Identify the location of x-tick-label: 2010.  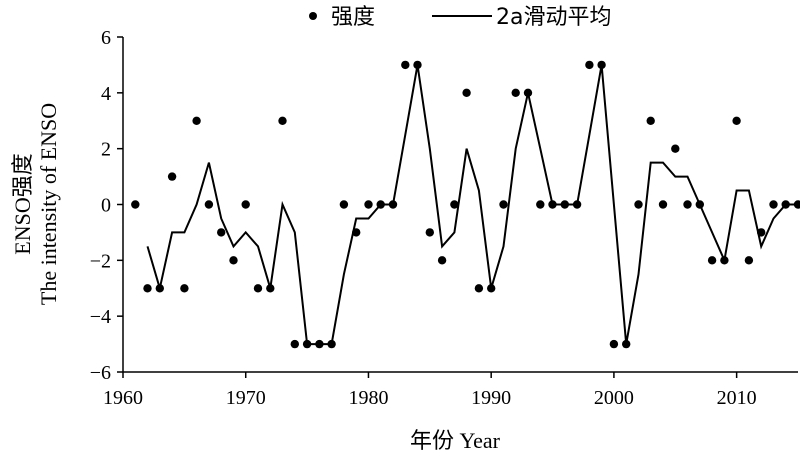
(737, 398).